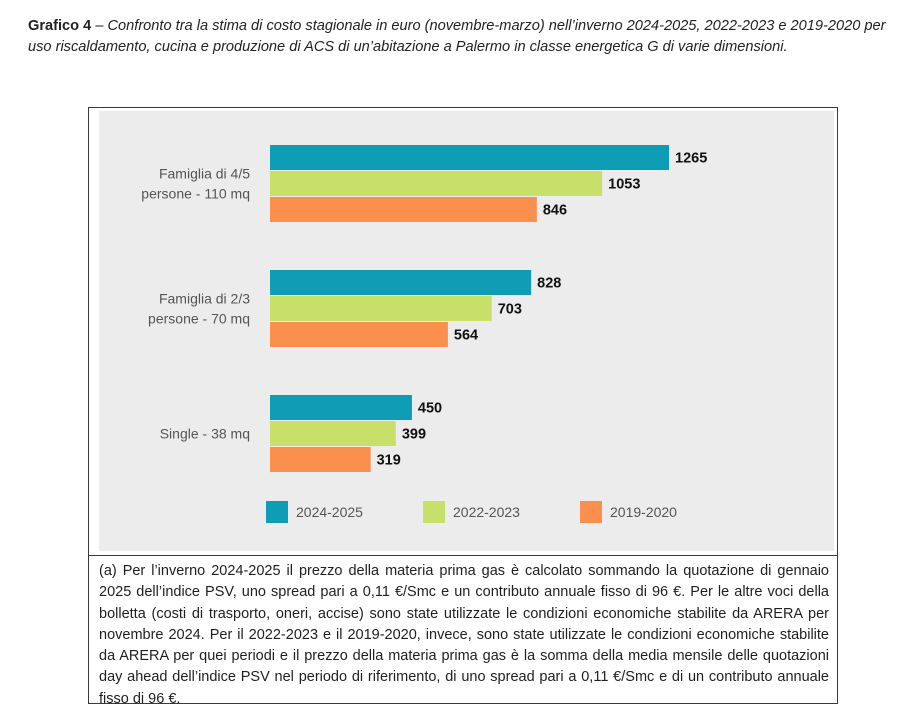 This screenshot has width=924, height=718. Describe the element at coordinates (434, 512) in the screenshot. I see `legend-swatch-2022-2023` at that location.